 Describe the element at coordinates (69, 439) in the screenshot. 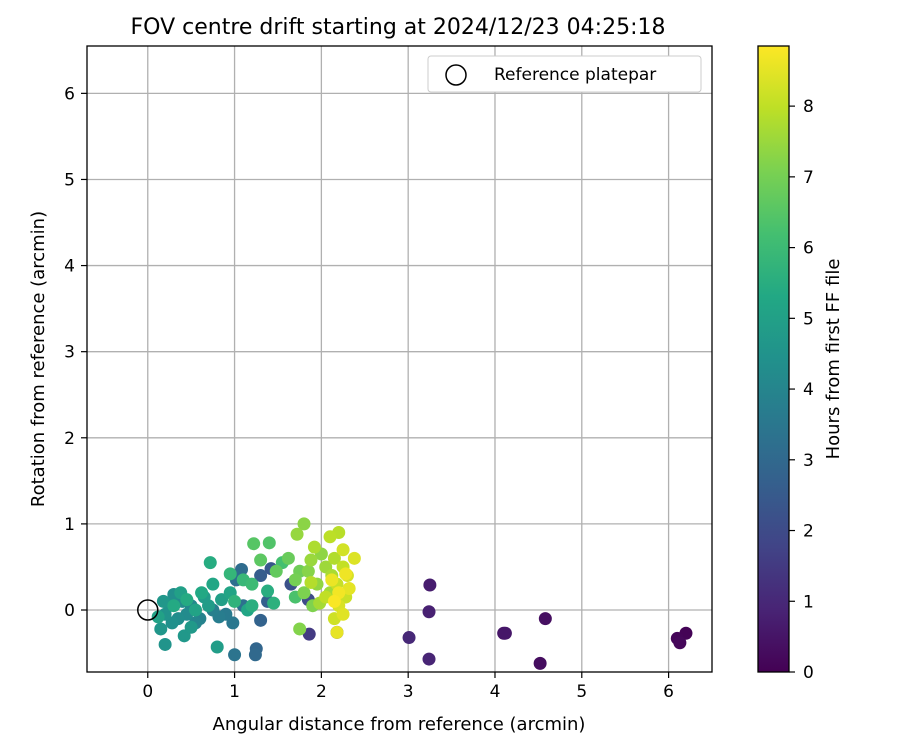

I see `y-tick-label: 2` at that location.